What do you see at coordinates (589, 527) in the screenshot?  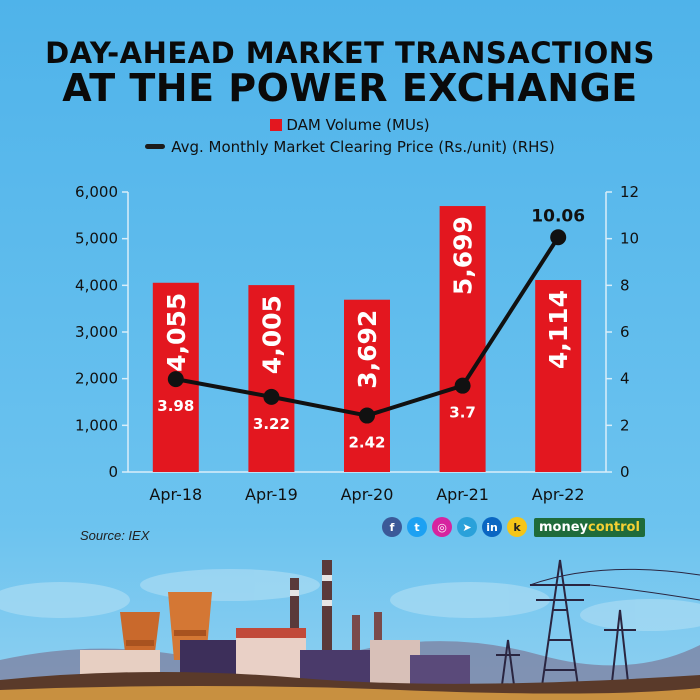 I see `brand-logo: moneycontrol` at bounding box center [589, 527].